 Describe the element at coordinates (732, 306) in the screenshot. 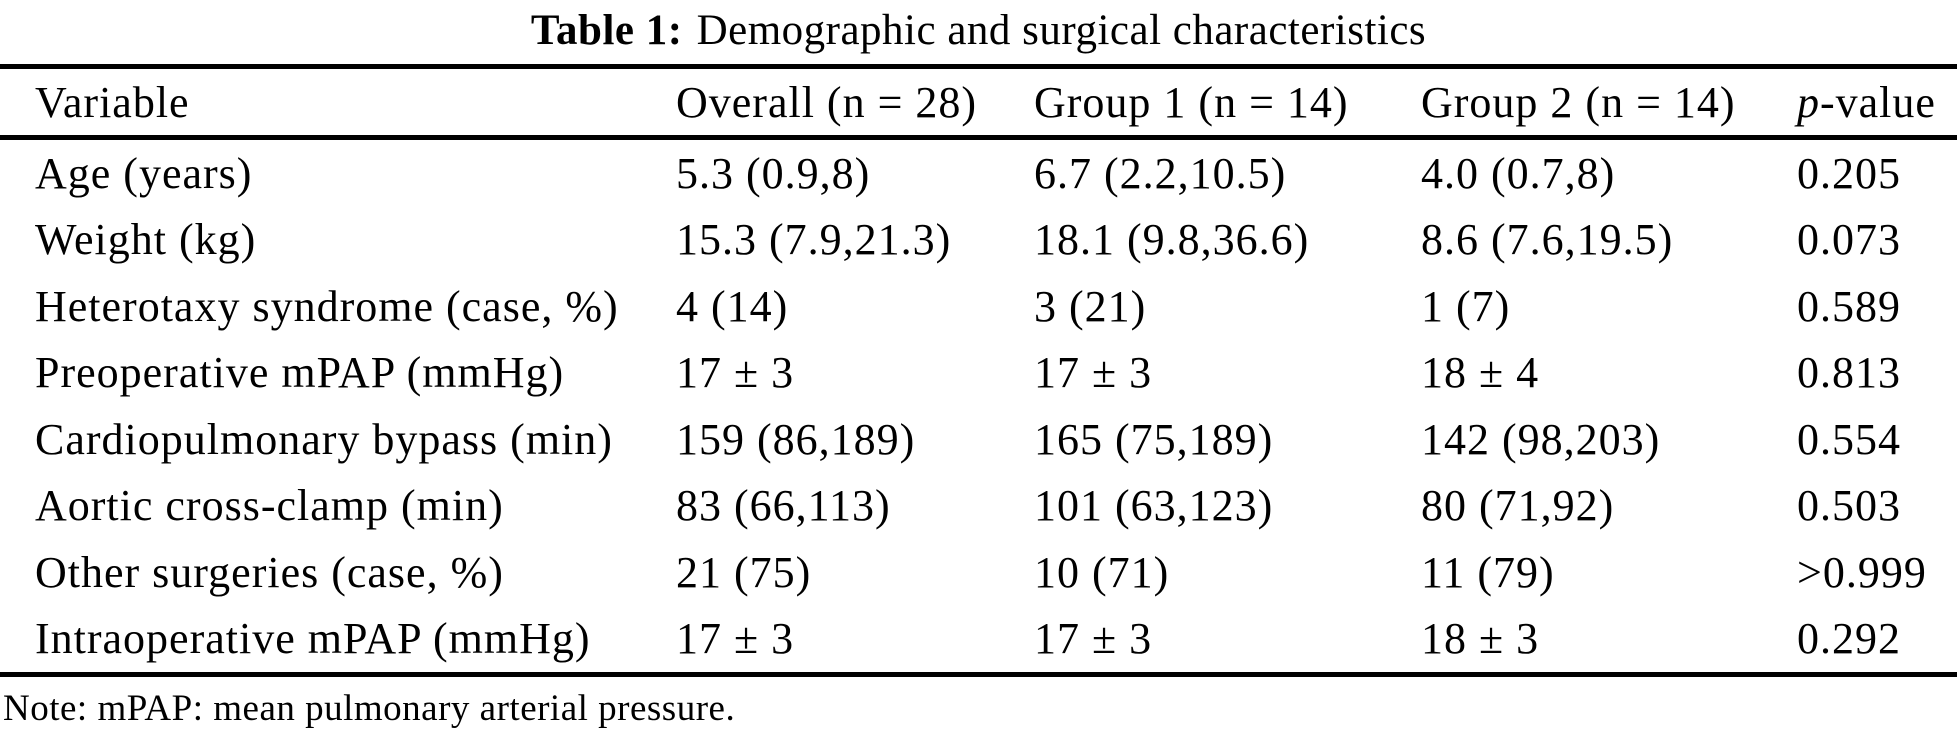

I see `cell-overall: 4 (14)` at that location.